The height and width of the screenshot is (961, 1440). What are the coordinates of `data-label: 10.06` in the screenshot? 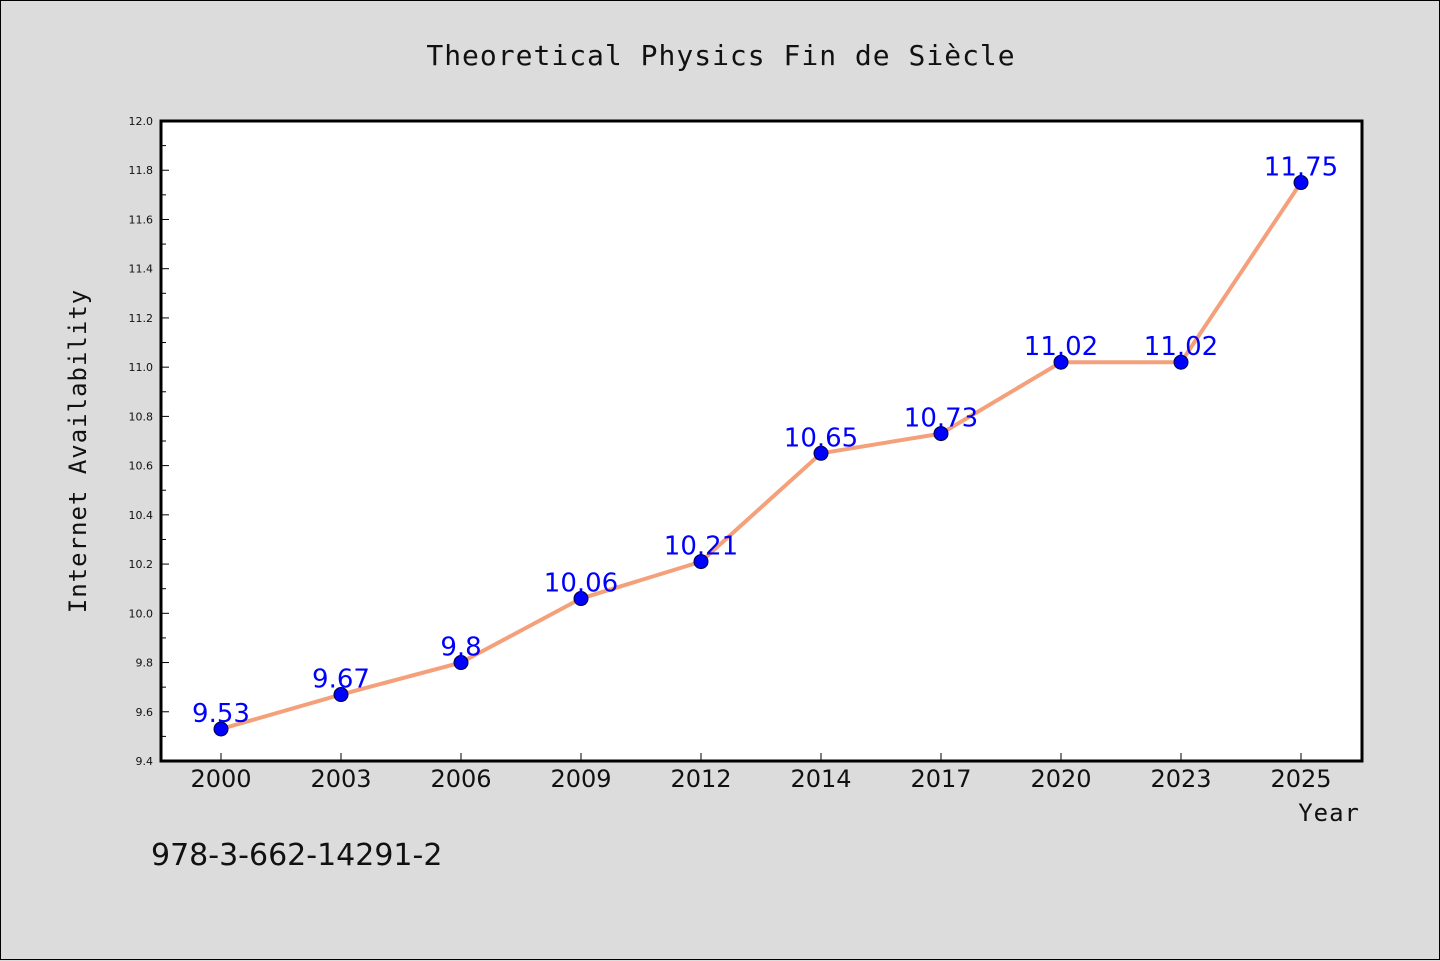 It's located at (581, 584).